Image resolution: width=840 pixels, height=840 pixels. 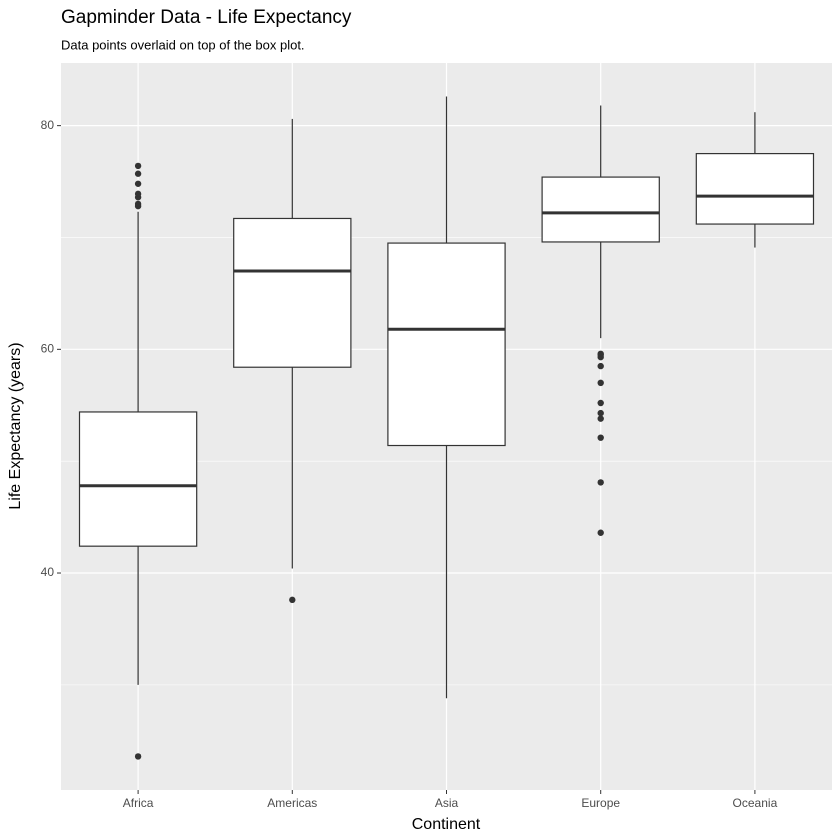 What do you see at coordinates (48, 125) in the screenshot?
I see `y-tick-label: 80` at bounding box center [48, 125].